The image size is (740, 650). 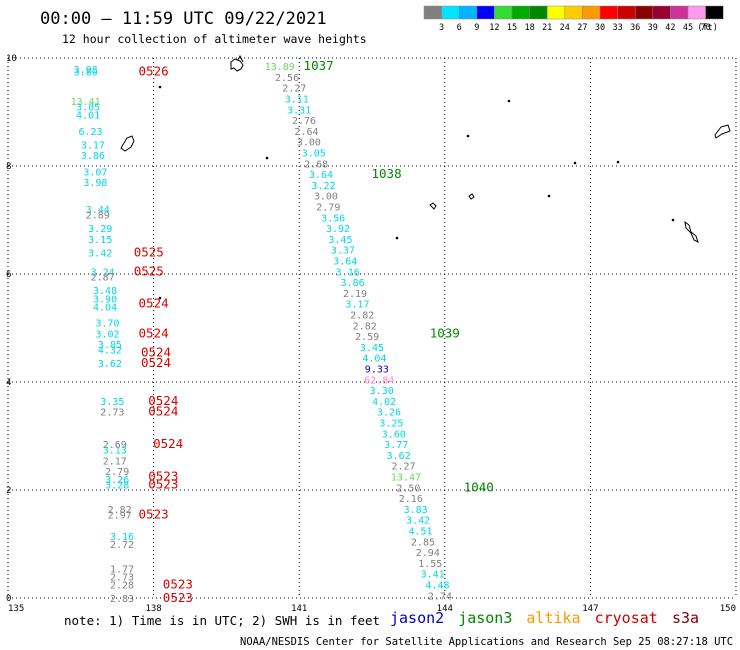 What do you see at coordinates (396, 445) in the screenshot?
I see `swh-value: 3.77` at bounding box center [396, 445].